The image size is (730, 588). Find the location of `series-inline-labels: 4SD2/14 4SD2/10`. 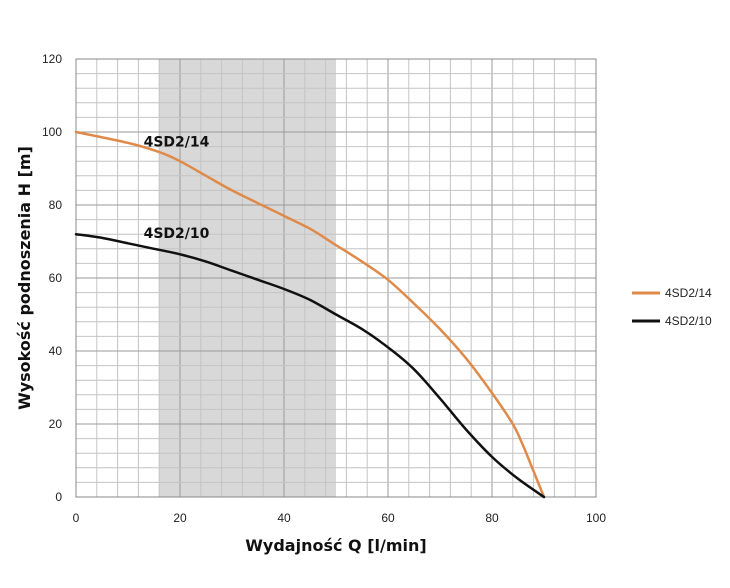

series-inline-labels: 4SD2/14 4SD2/10 is located at coordinates (177, 188).